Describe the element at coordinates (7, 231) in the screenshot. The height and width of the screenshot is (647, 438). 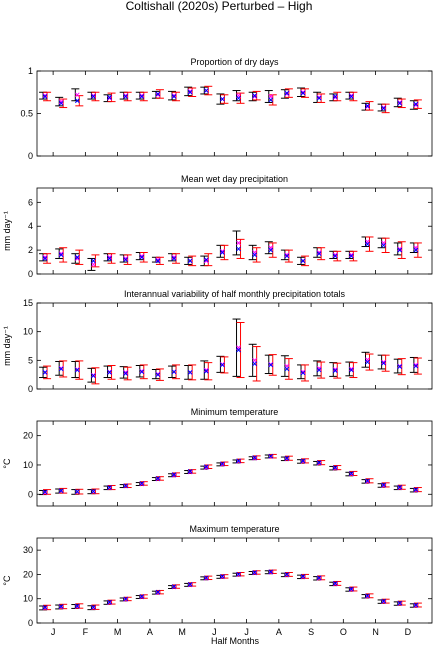
I see `y-axis-label: mm day⁻¹` at that location.